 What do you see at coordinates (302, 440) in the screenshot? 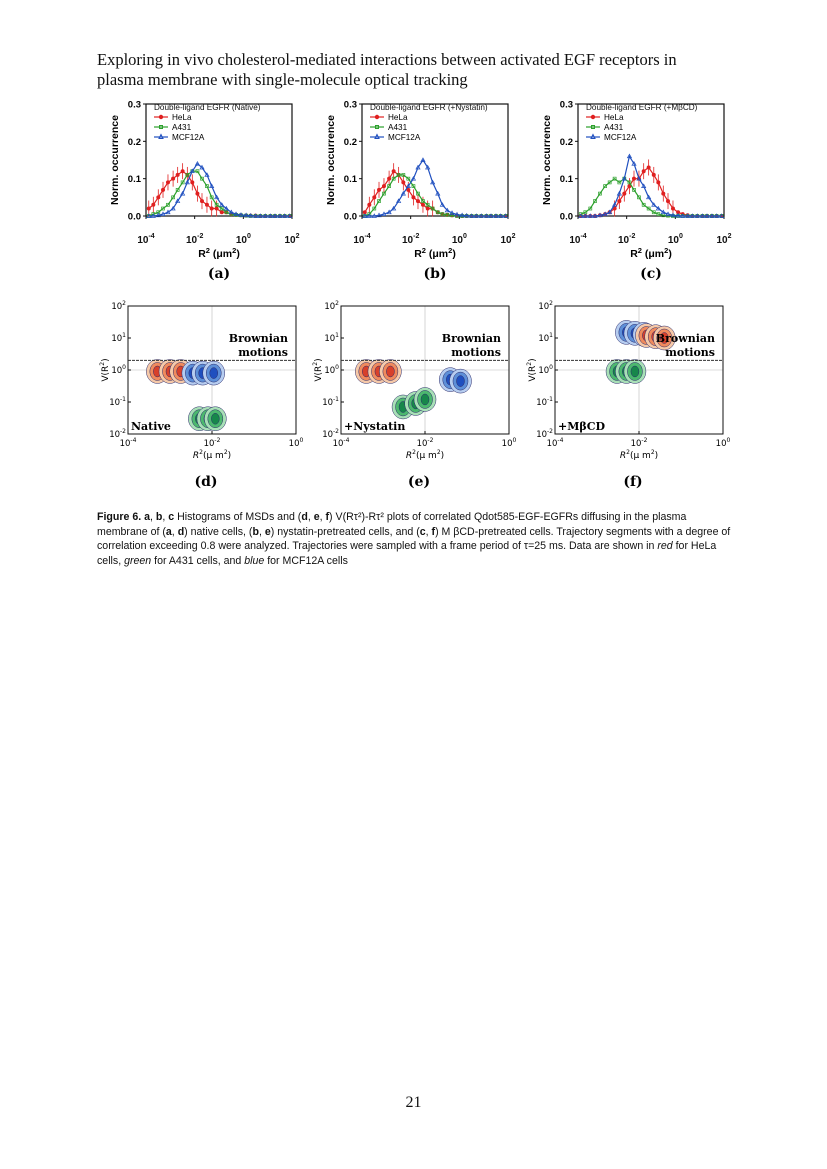
I see `x-tick-exp: 0` at bounding box center [302, 440].